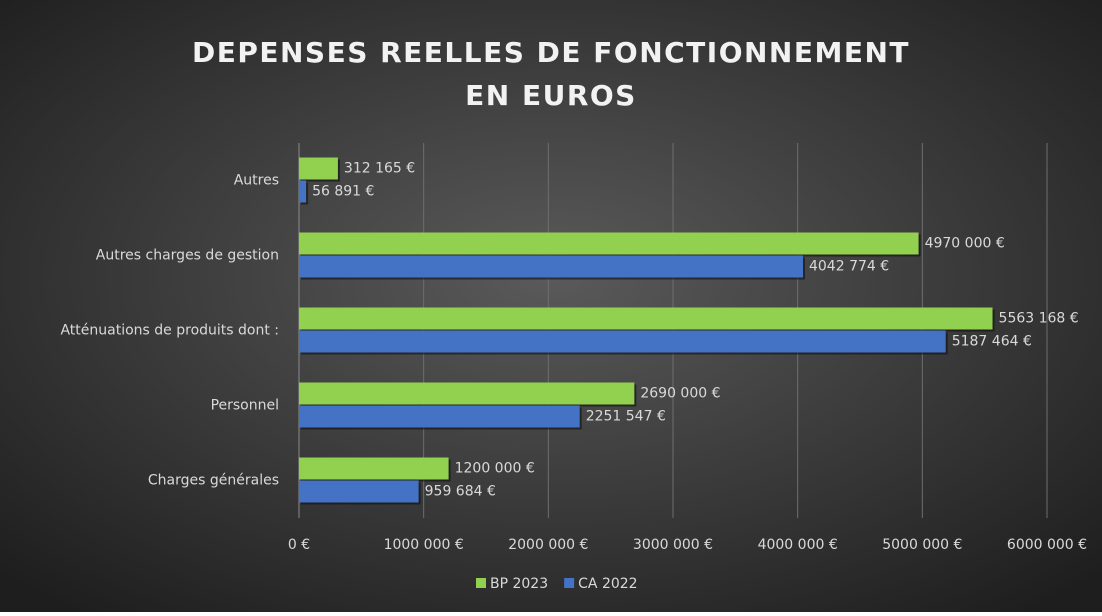 This screenshot has height=616, width=1102. I want to click on x-tick-label: 0 €, so click(299, 545).